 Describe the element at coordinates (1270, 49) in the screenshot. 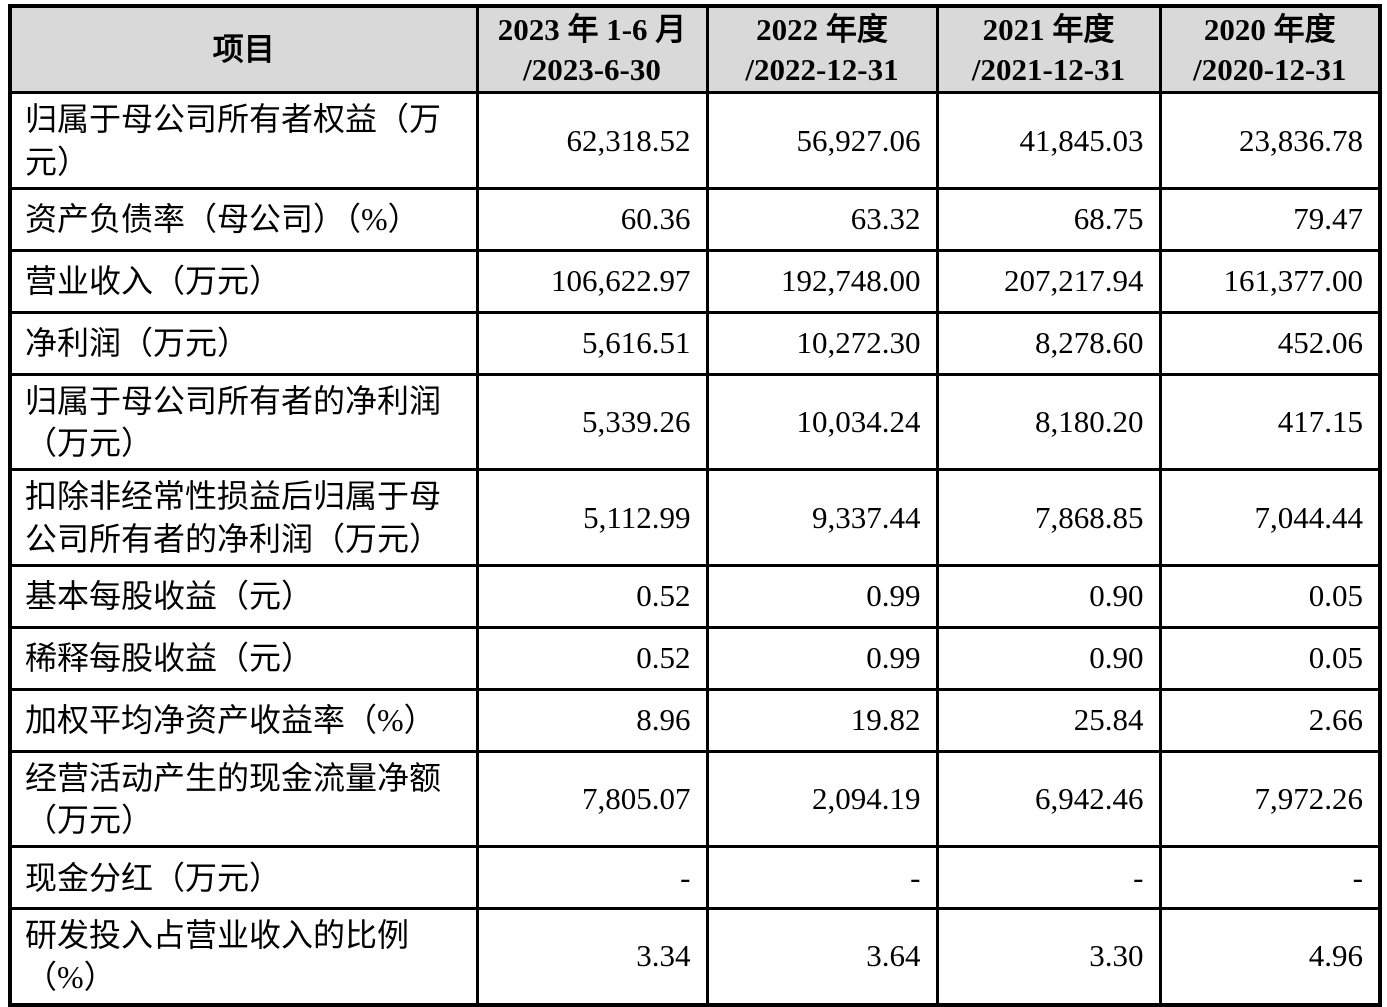

I see `column-header-period-2020: 2020 年度 /2020-12-31` at that location.